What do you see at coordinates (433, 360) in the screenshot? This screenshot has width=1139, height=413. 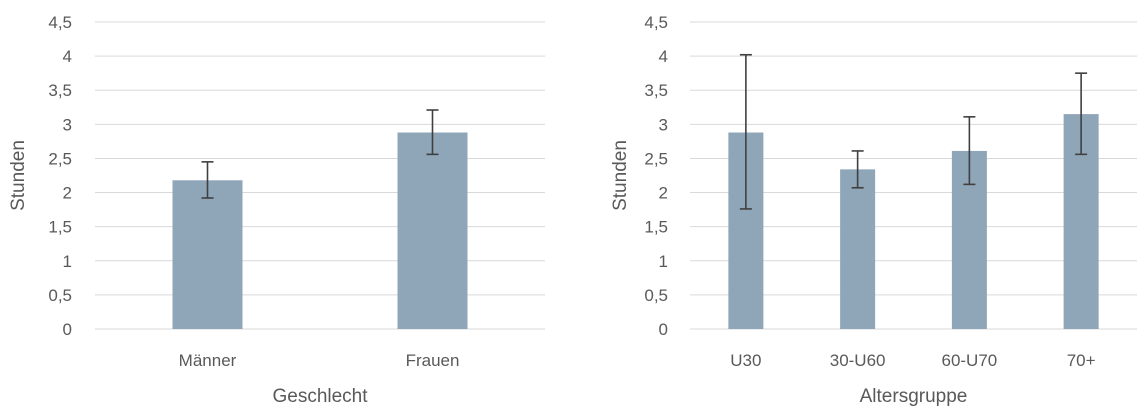 I see `x-tick-label: Frauen` at bounding box center [433, 360].